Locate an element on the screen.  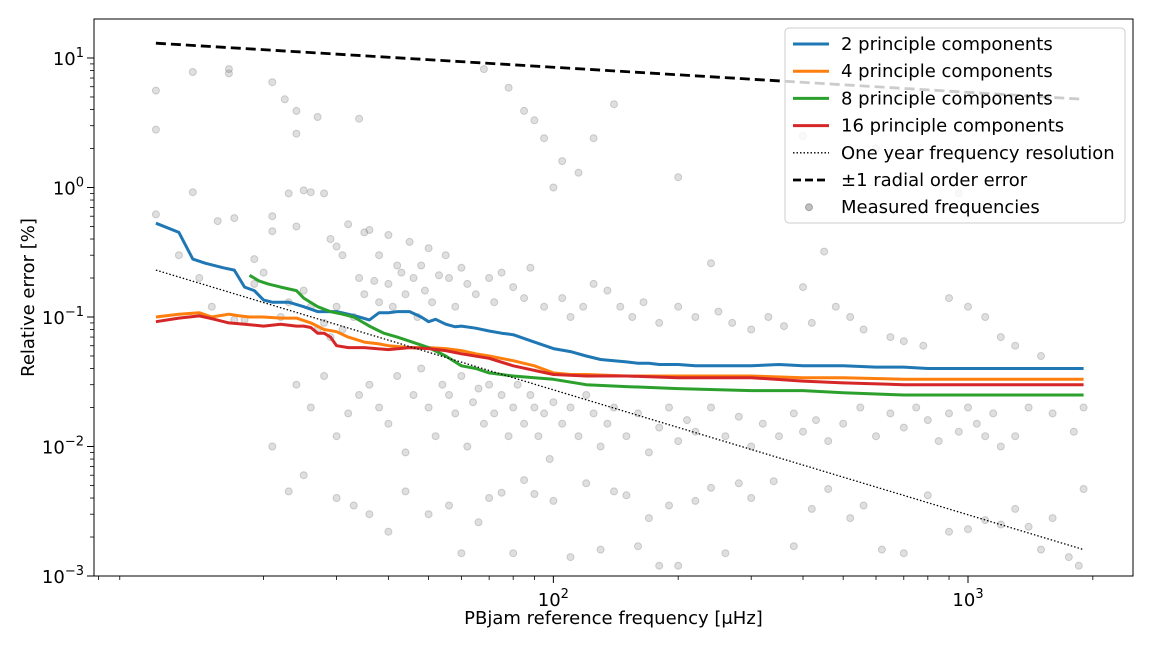
legend-label-5: ±1 radial order error is located at coordinates (934, 180).